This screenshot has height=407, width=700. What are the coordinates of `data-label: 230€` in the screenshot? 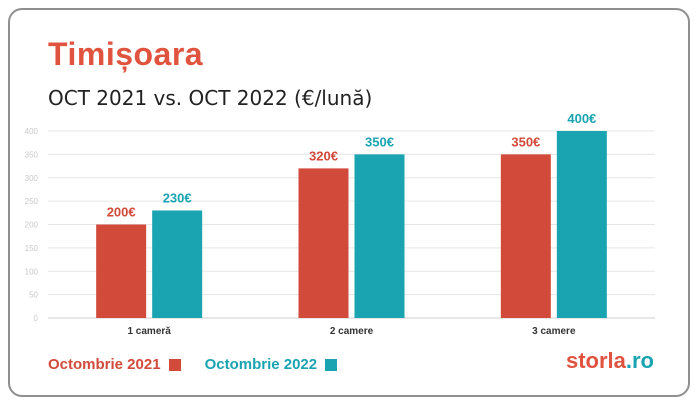 It's located at (177, 197).